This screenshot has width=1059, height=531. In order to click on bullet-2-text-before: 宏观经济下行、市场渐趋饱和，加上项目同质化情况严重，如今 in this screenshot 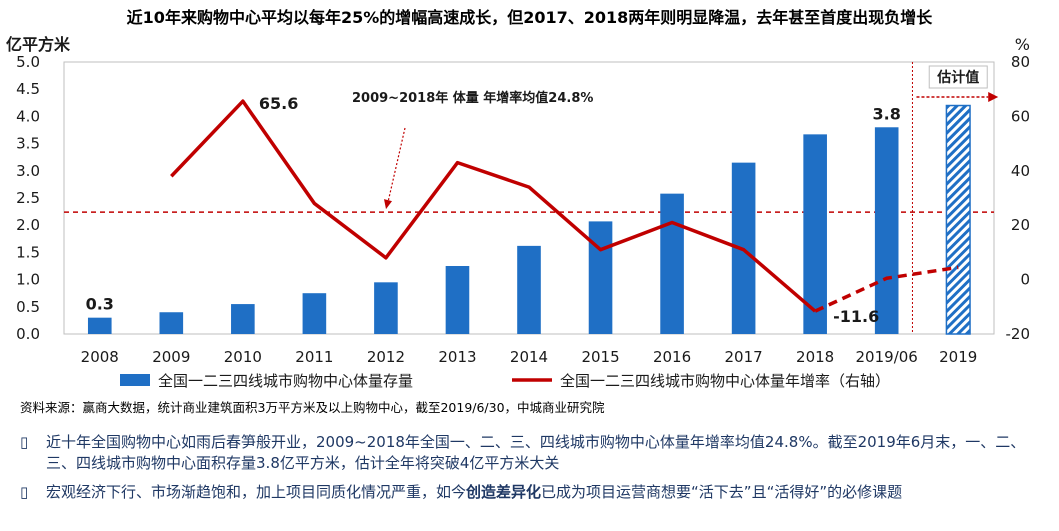, I will do `click(256, 492)`.